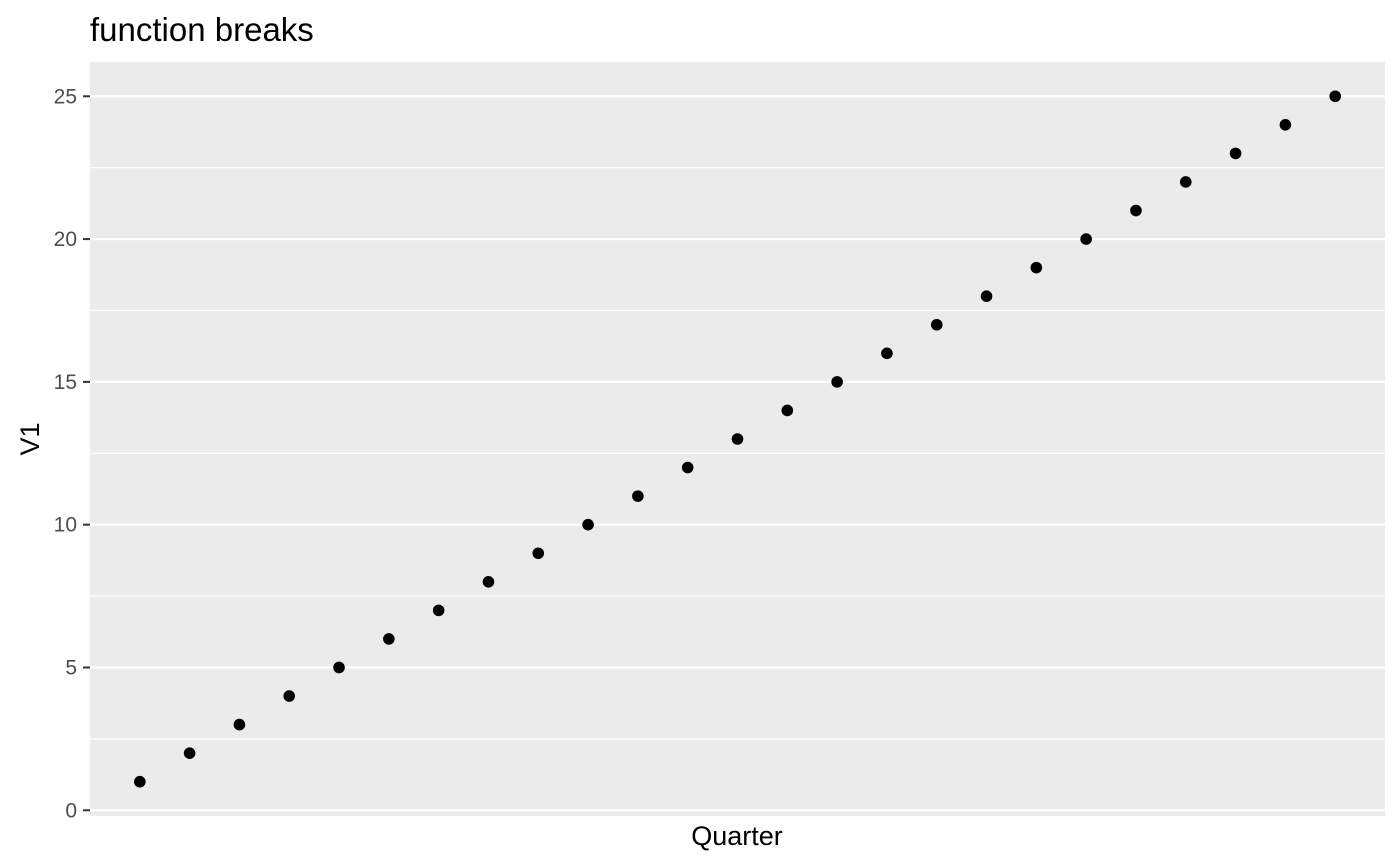 This screenshot has width=1400, height=866. What do you see at coordinates (30, 438) in the screenshot?
I see `y-axis-title: V1` at bounding box center [30, 438].